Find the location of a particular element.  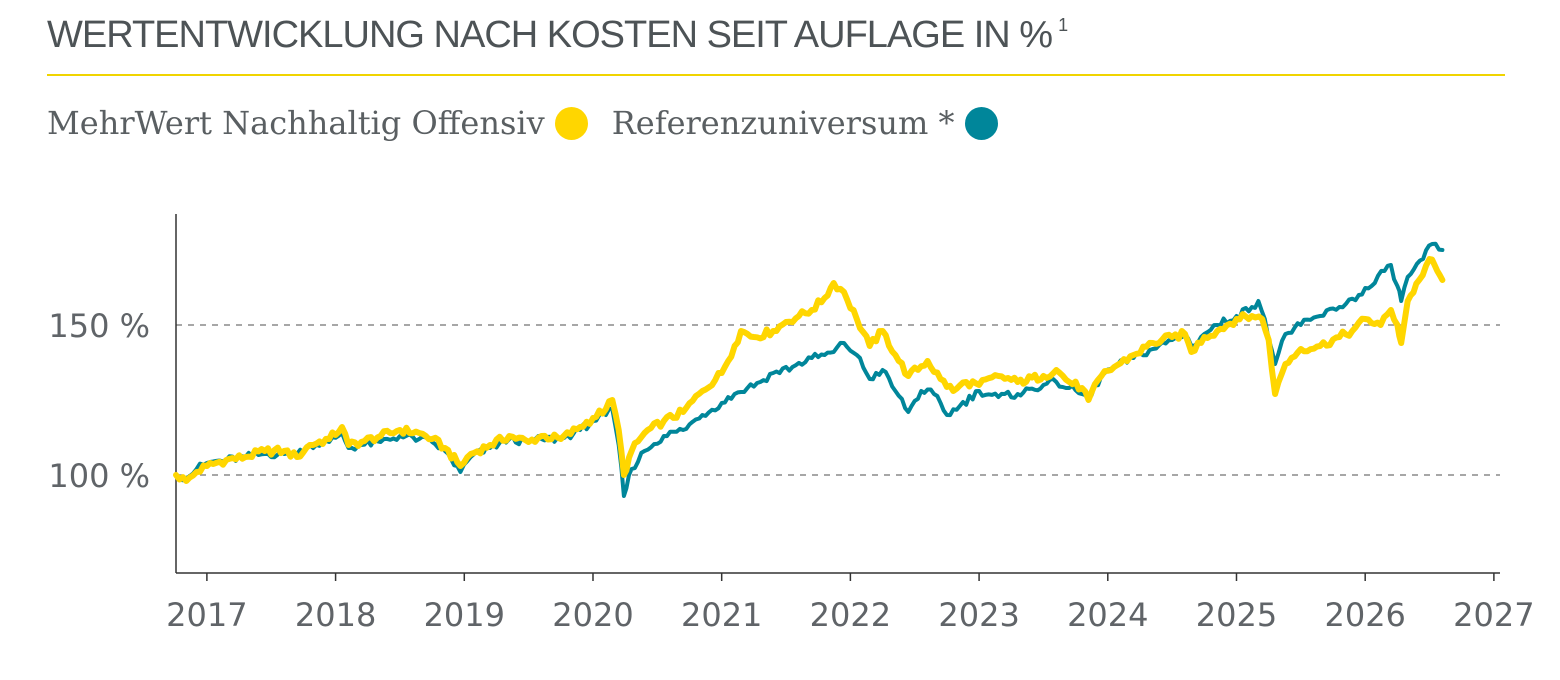

legend-item-reference: Referenzuniversum * is located at coordinates (805, 123).